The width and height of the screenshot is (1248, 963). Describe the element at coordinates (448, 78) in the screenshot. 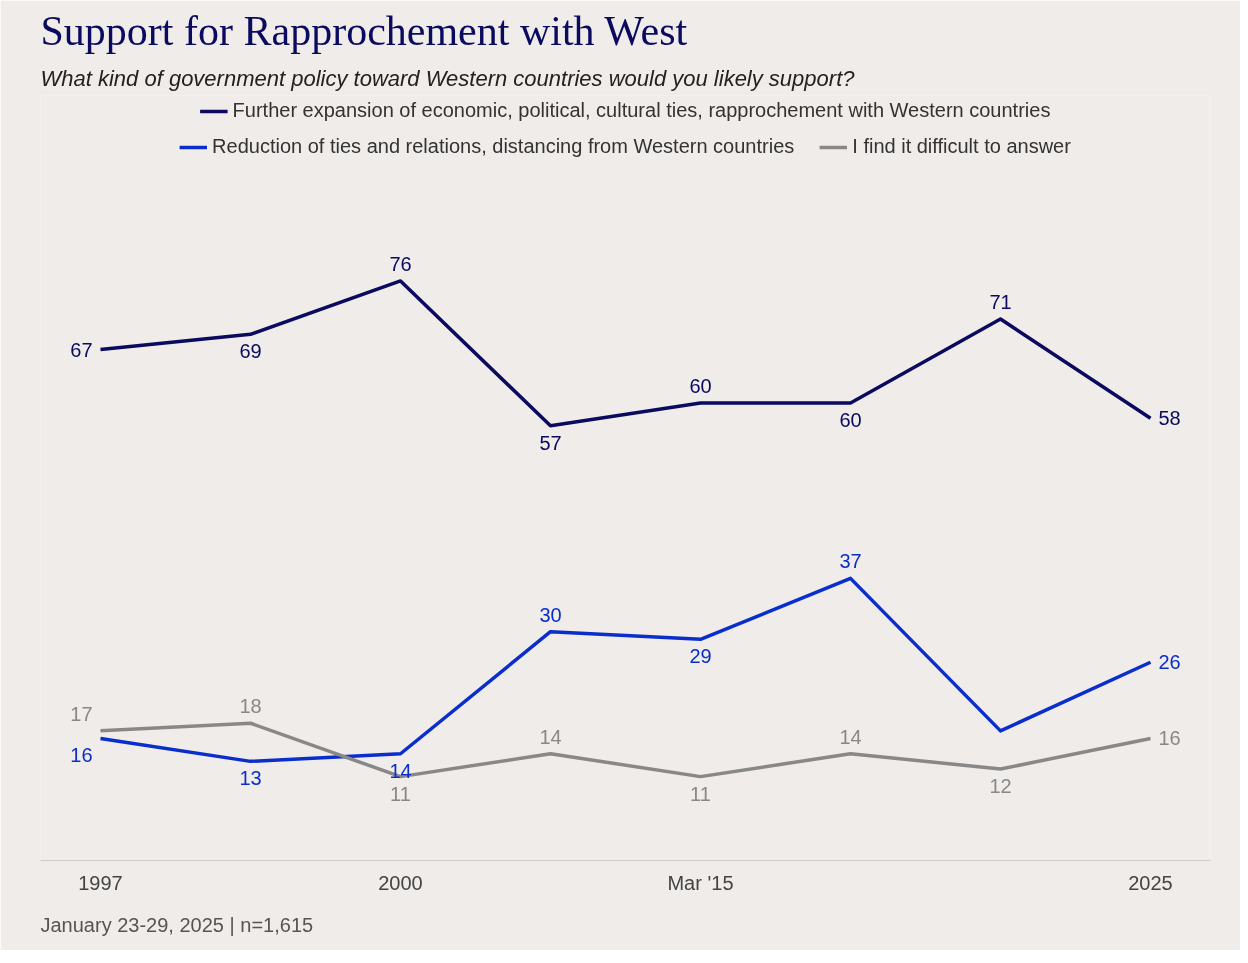

I see `chart-subtitle: What kind of government policy toward Western countries would you likely support?` at that location.